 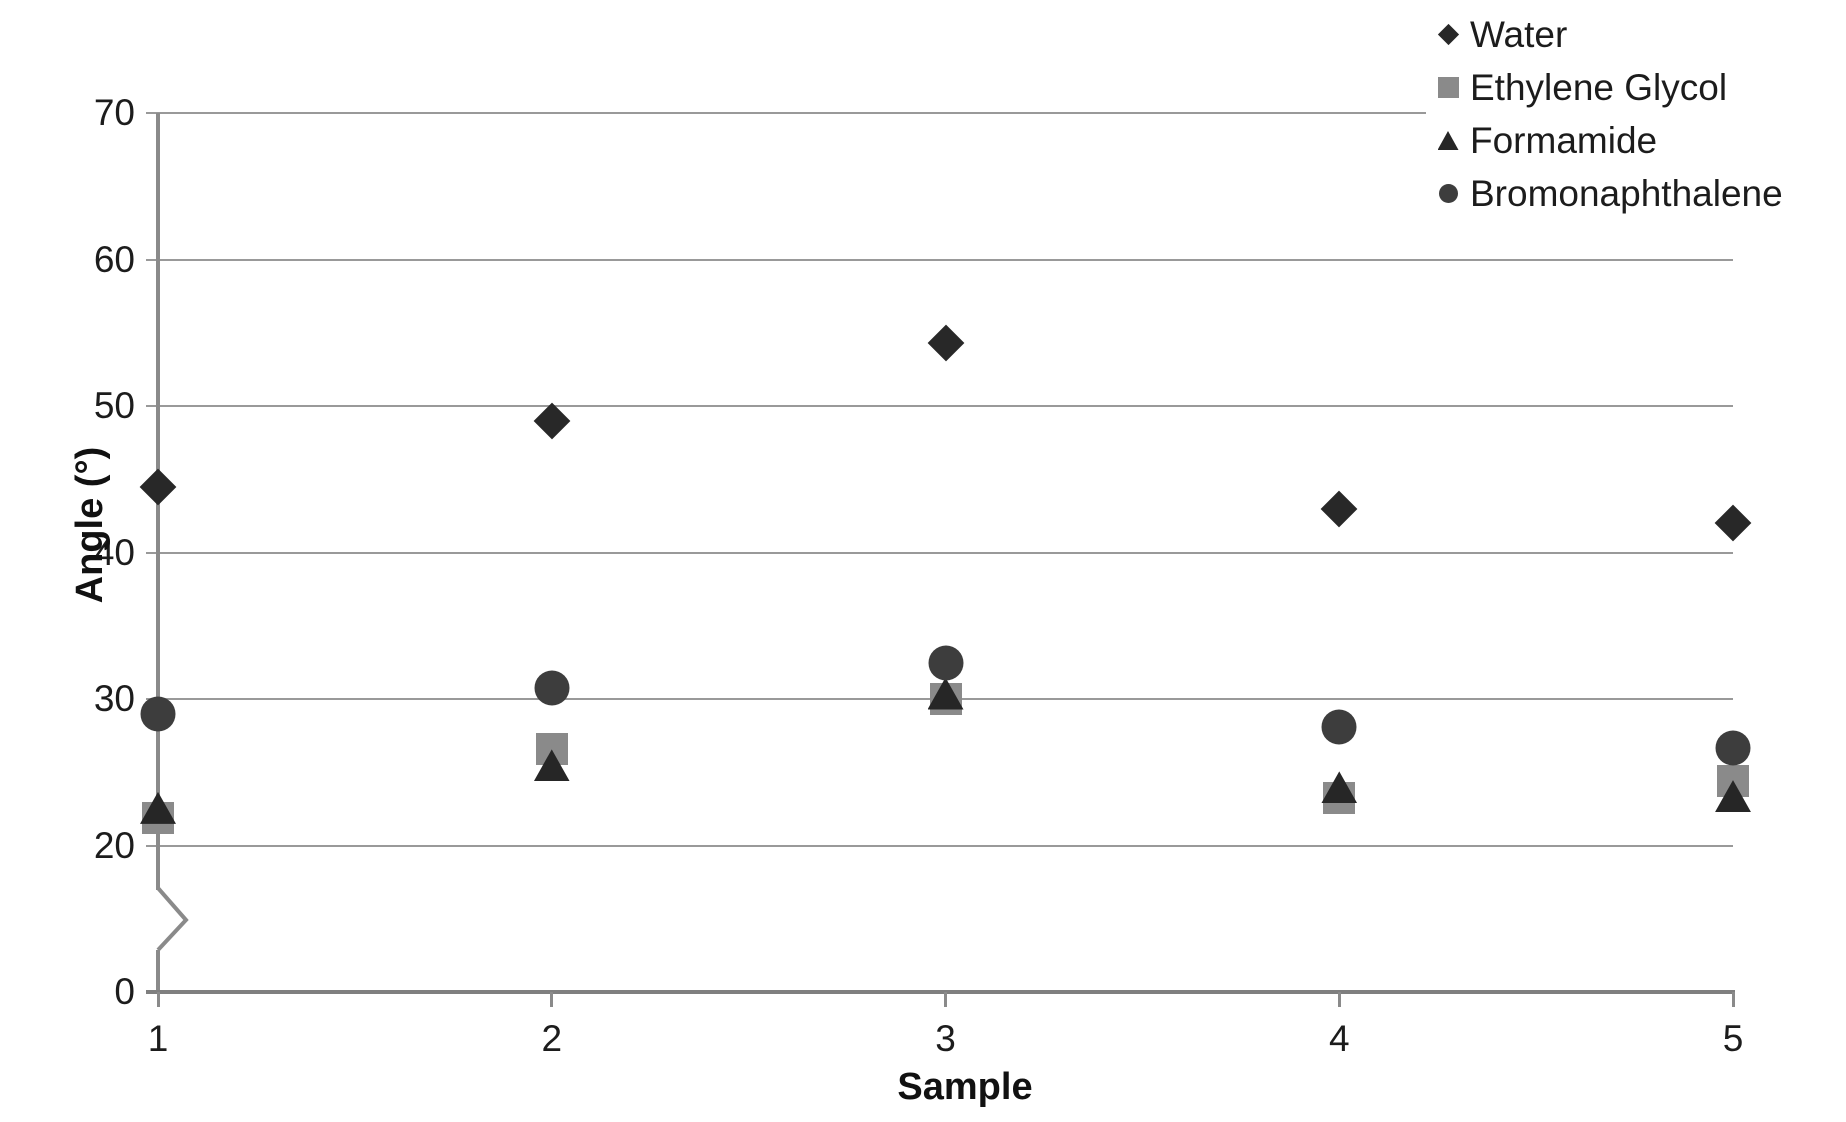 What do you see at coordinates (1626, 193) in the screenshot?
I see `legend-label: Bromonaphthalene` at bounding box center [1626, 193].